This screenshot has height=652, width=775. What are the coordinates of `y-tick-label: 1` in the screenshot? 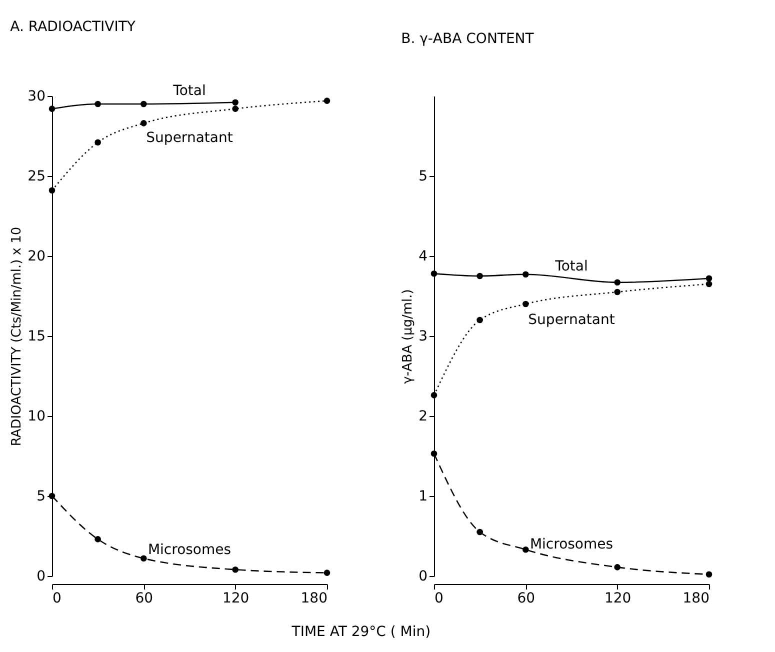 It's located at (423, 496).